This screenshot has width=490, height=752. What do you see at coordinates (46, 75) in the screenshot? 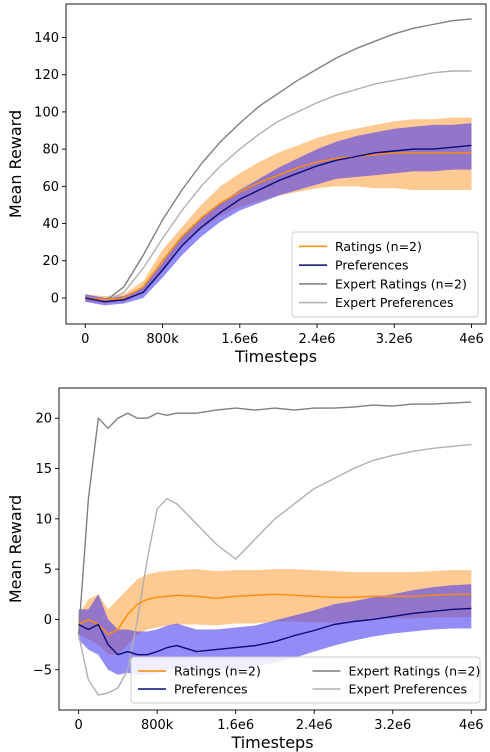
I see `y-tick-label: 120` at bounding box center [46, 75].